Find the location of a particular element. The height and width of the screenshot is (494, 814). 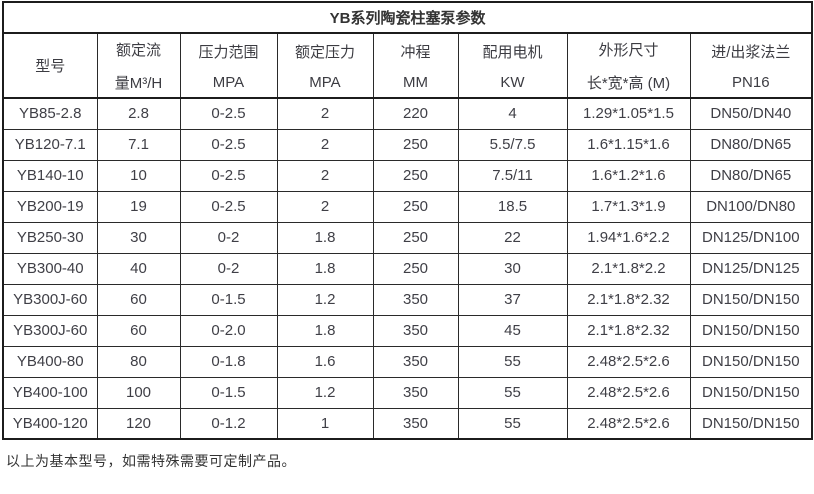

cell-rated-flow: 30 is located at coordinates (138, 237).